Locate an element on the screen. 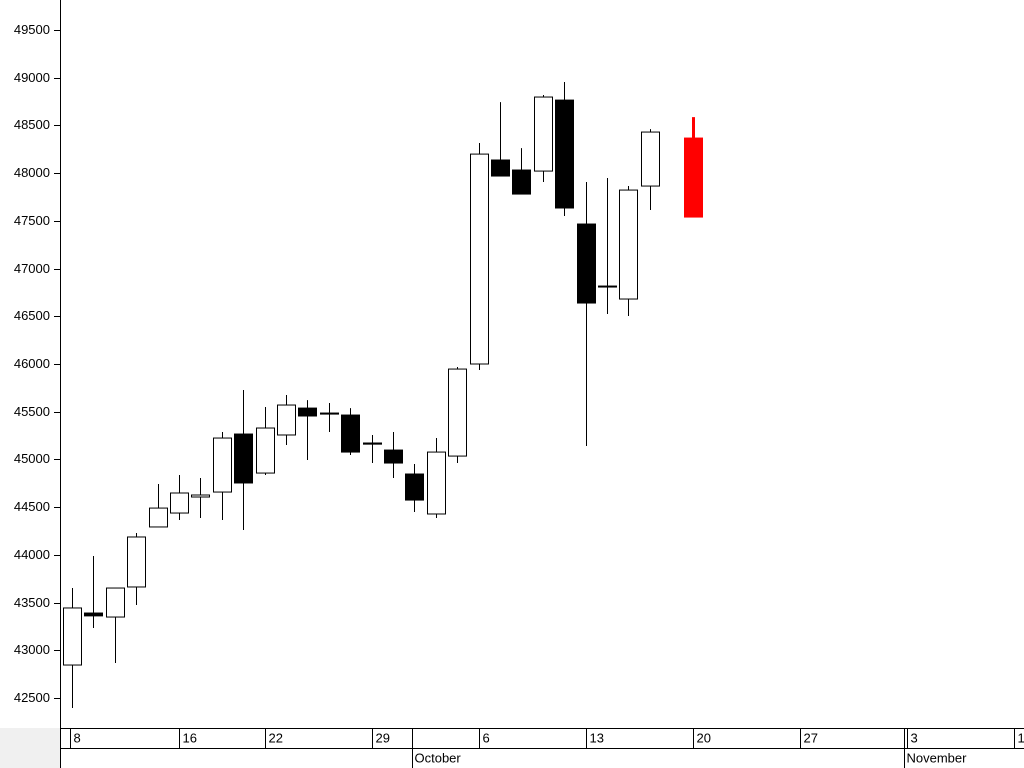  y-tick-label: 46000 is located at coordinates (32, 363).